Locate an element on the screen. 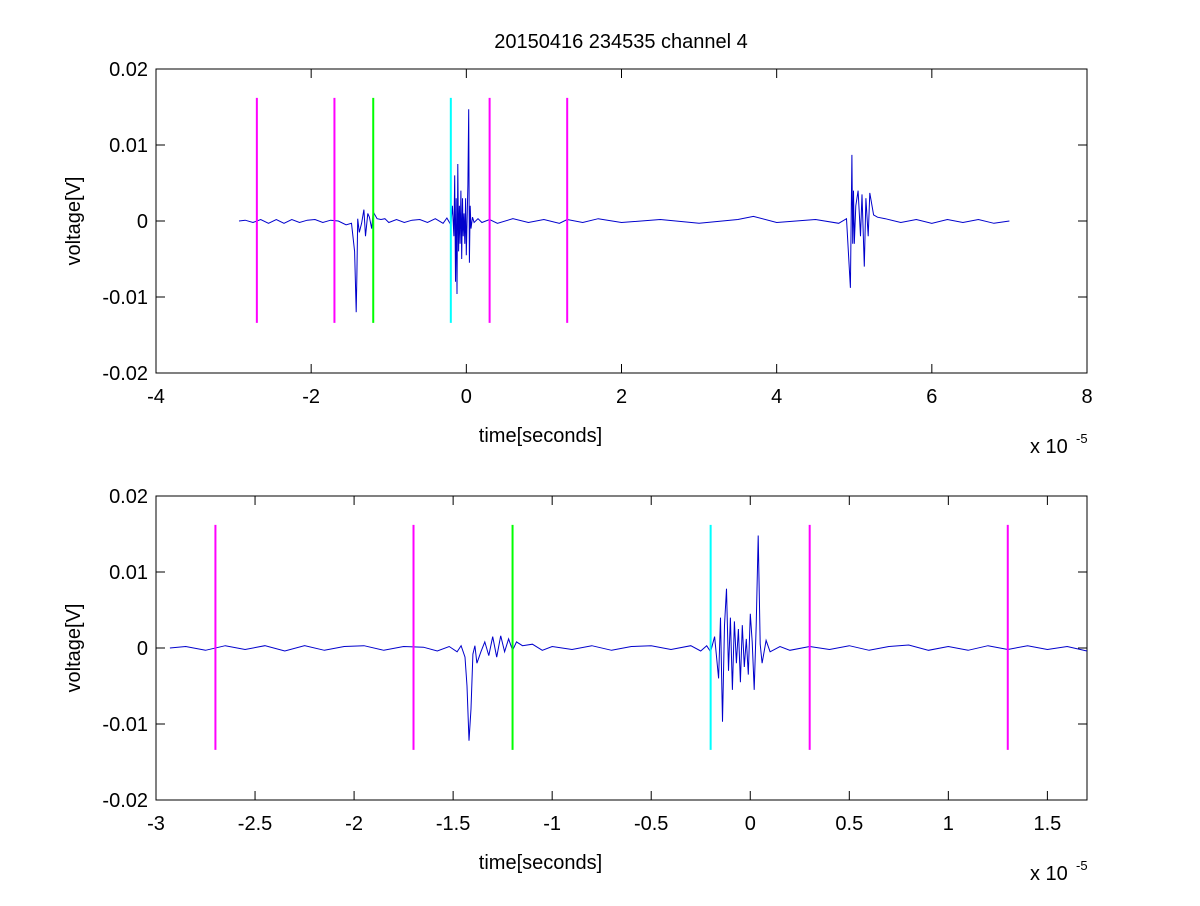  x-tick-label: -1.5 is located at coordinates (453, 824).